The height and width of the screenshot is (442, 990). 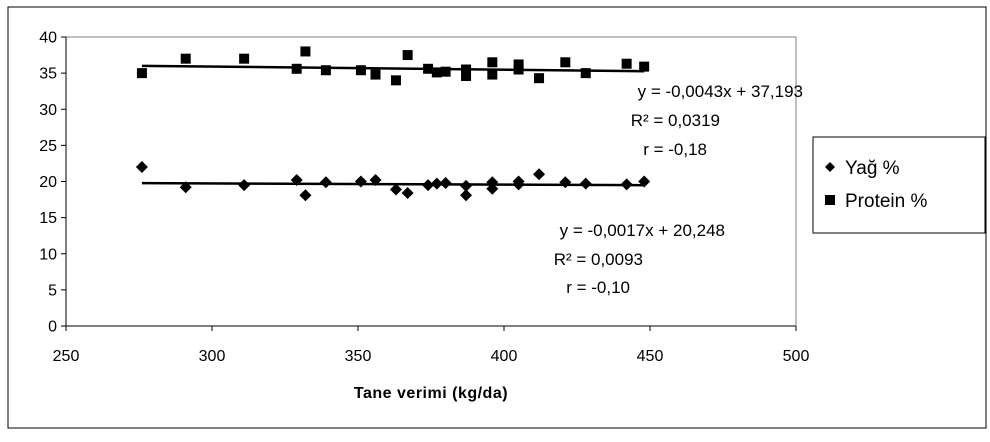 What do you see at coordinates (886, 201) in the screenshot?
I see `legend-label-protein: Protein %` at bounding box center [886, 201].